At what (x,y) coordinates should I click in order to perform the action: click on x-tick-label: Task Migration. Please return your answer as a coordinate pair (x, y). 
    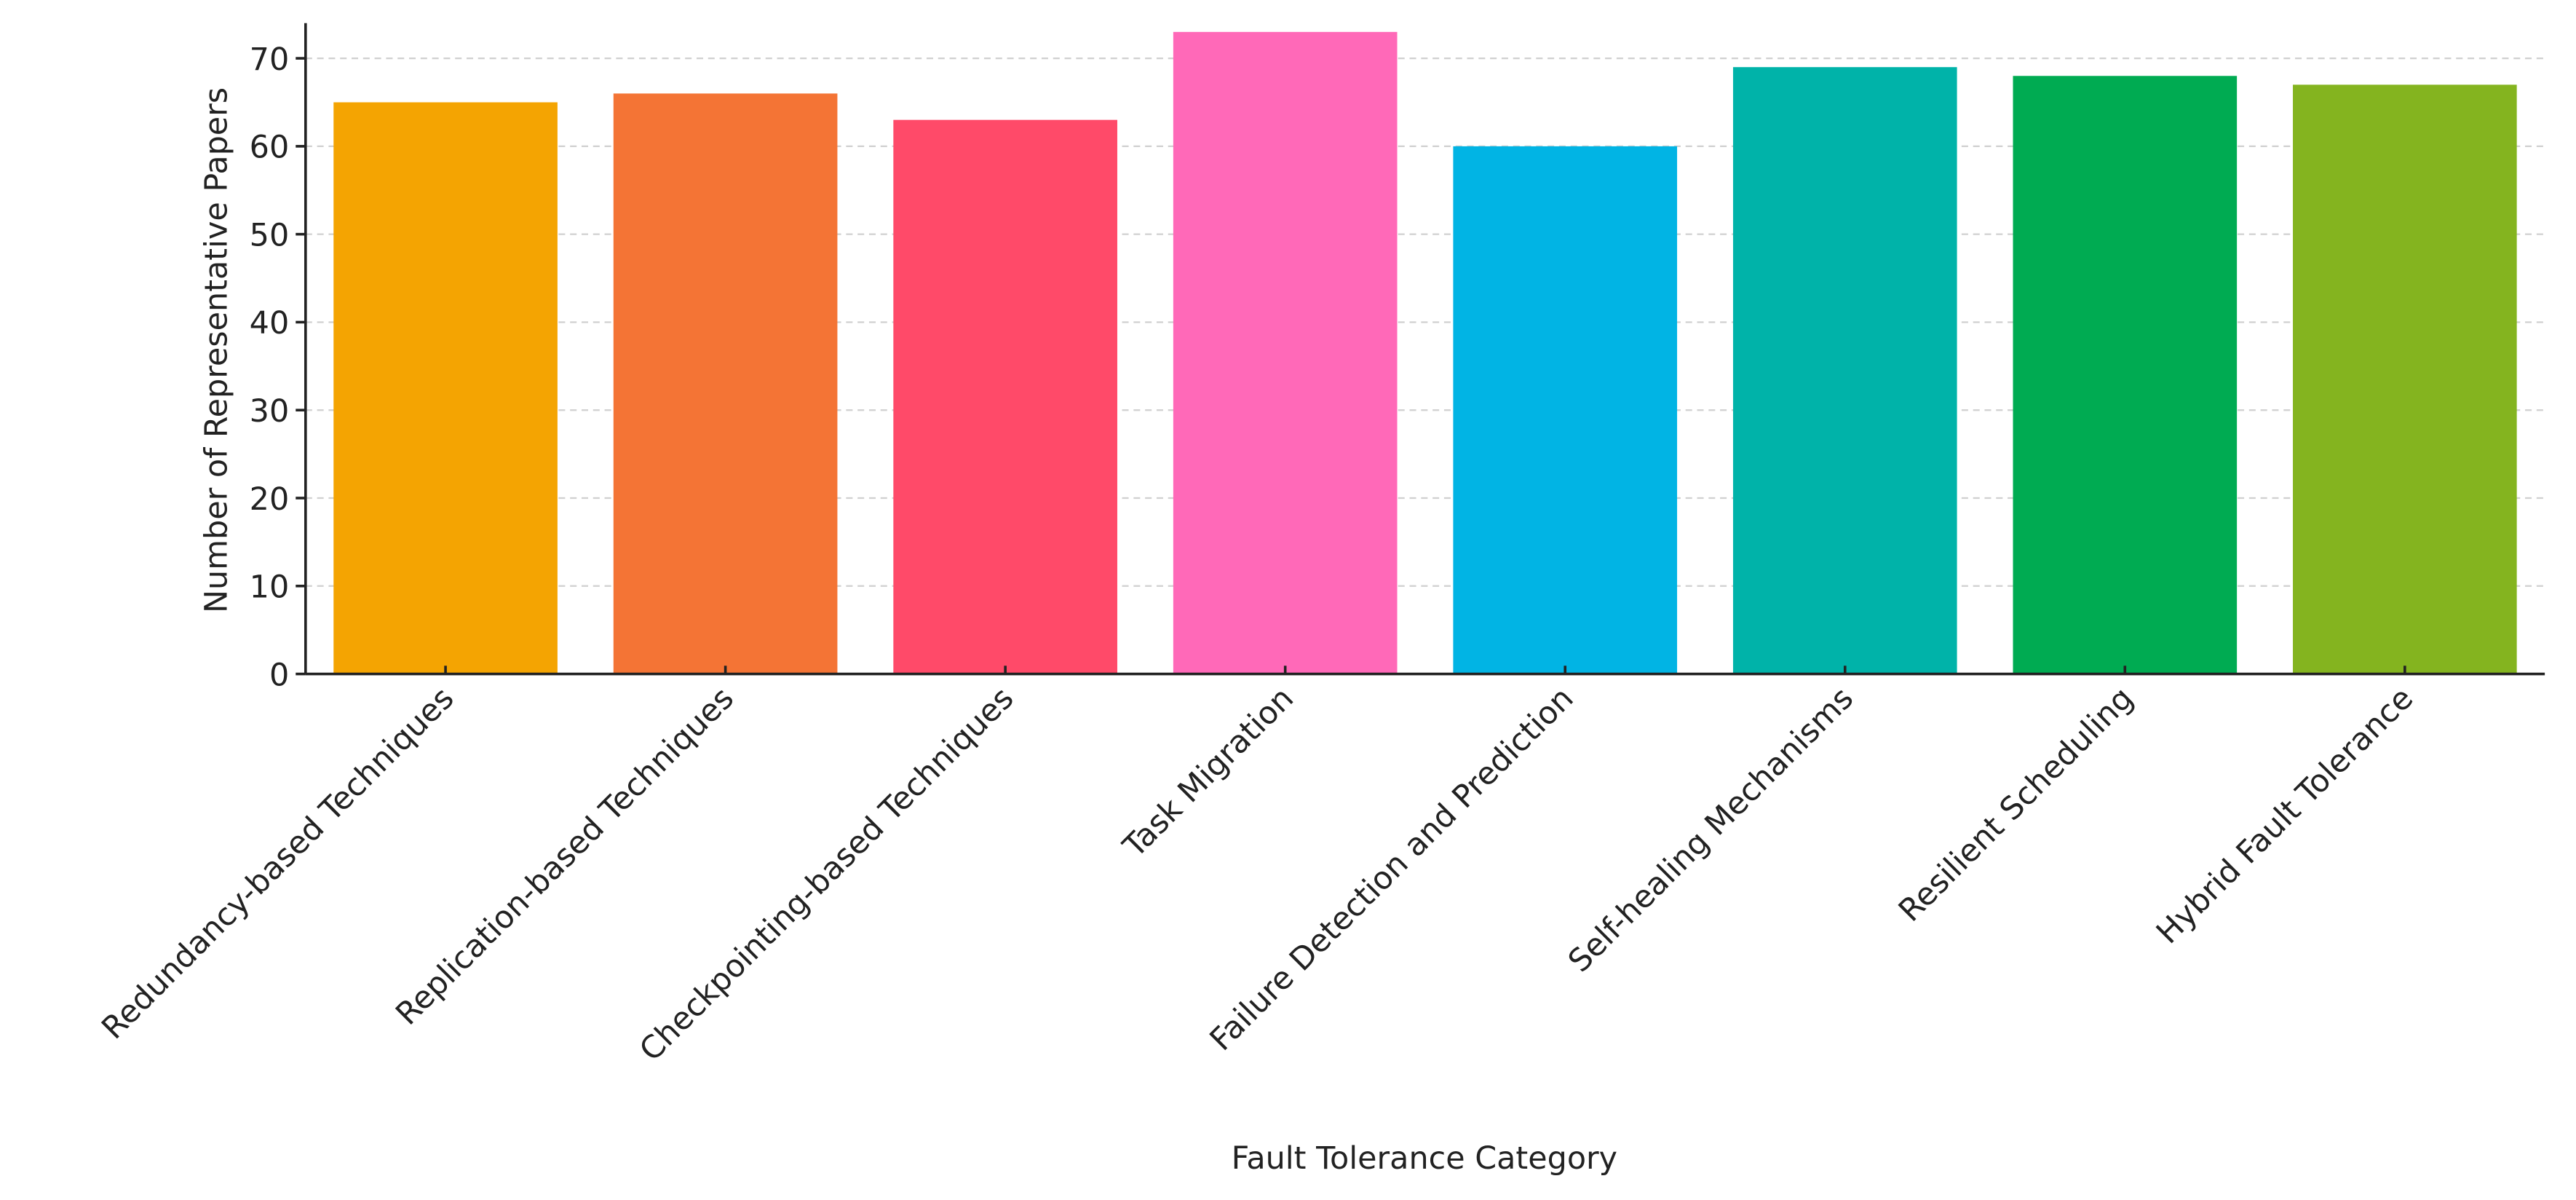
    Looking at the image, I should click on (1208, 772).